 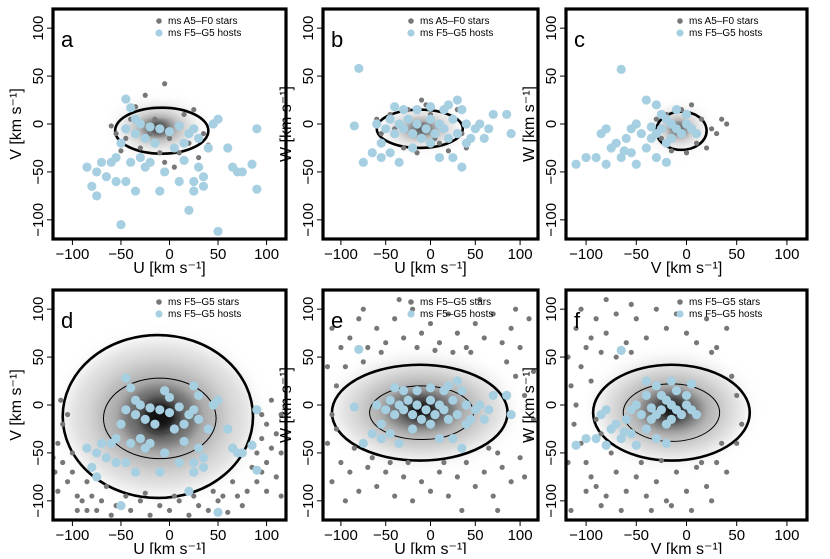 I want to click on plot-area, so click(x=430, y=405).